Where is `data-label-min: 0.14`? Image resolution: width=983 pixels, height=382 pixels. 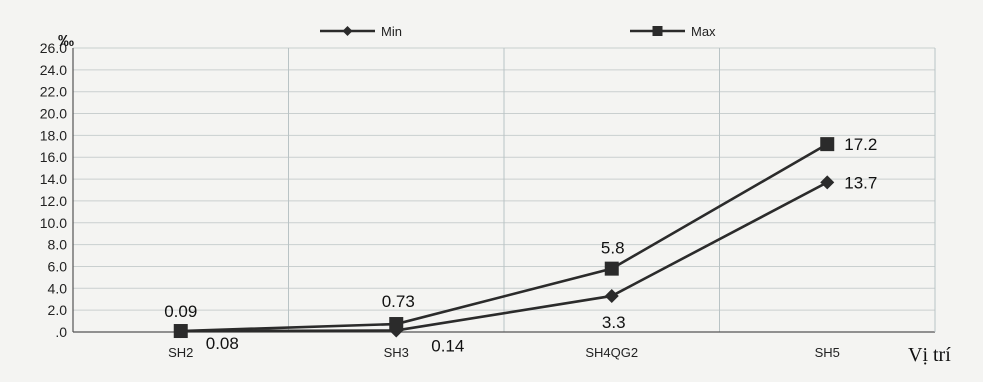 data-label-min: 0.14 is located at coordinates (447, 345).